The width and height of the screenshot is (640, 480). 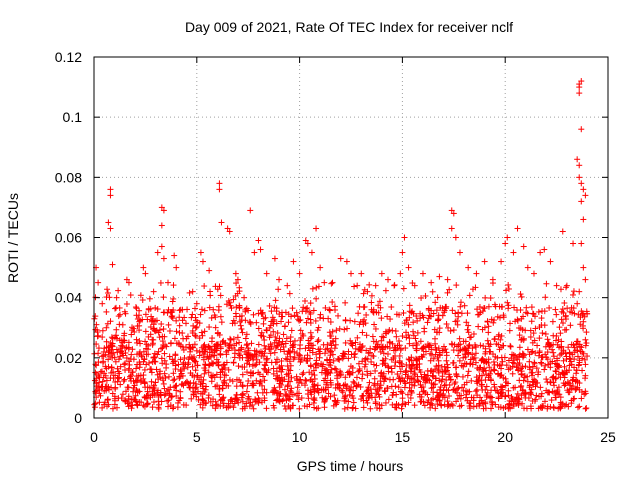 I want to click on x-axis-title: GPS time / hours, so click(x=350, y=466).